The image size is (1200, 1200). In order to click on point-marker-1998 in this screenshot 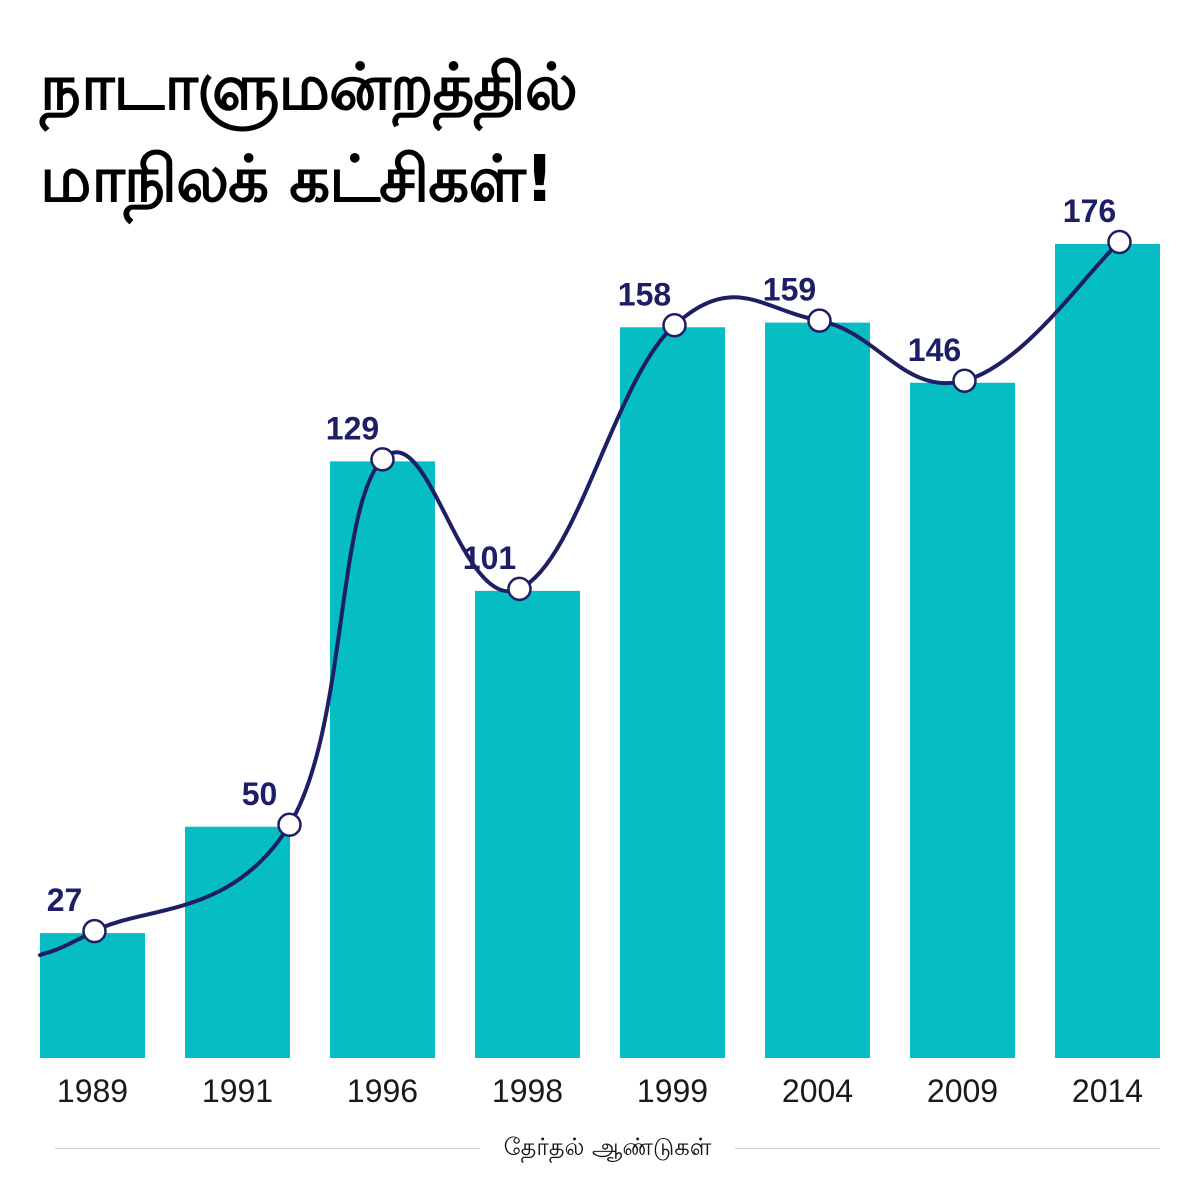, I will do `click(519, 589)`.